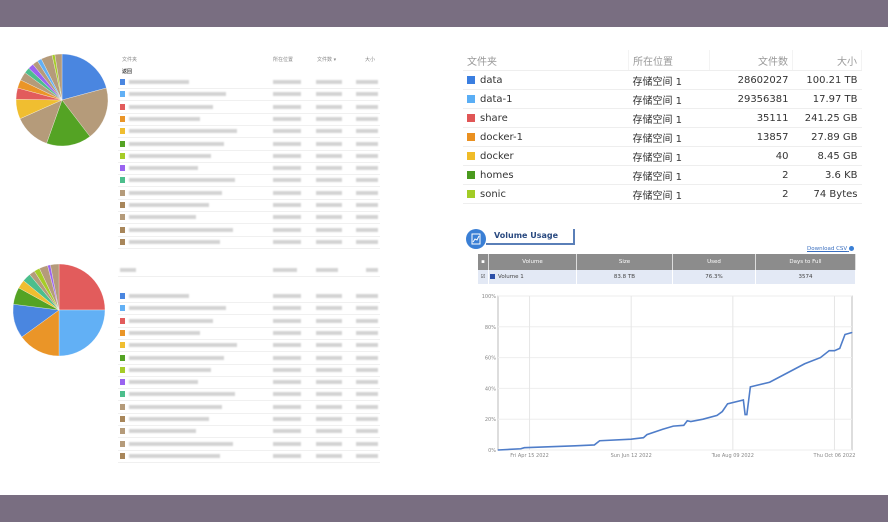 The image size is (888, 522). Describe the element at coordinates (249, 270) in the screenshot. I see `blurred-list-header` at that location.